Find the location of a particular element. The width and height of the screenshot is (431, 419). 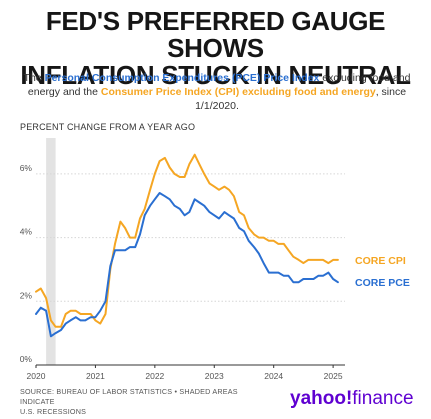

x-tick-label: 2023 is located at coordinates (214, 376).